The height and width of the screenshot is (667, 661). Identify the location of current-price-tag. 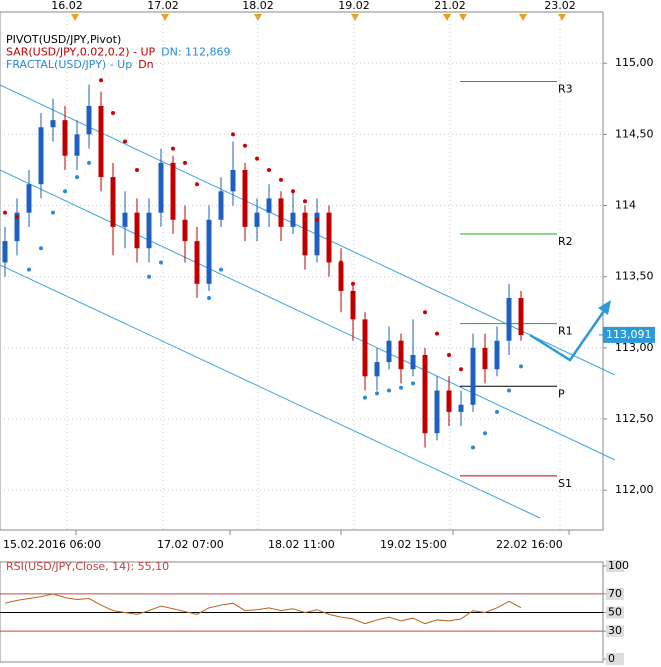
(629, 334).